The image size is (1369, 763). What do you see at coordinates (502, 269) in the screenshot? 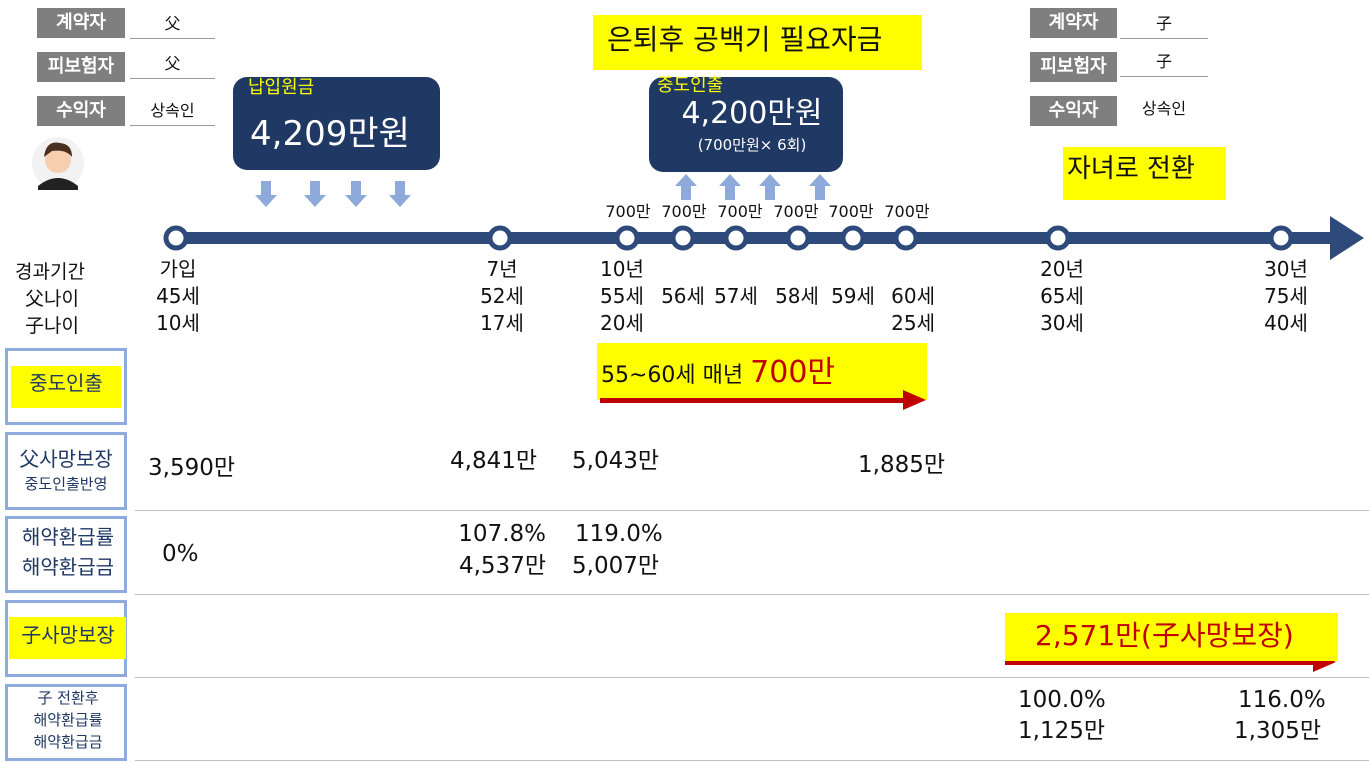
I see `period: 7년` at bounding box center [502, 269].